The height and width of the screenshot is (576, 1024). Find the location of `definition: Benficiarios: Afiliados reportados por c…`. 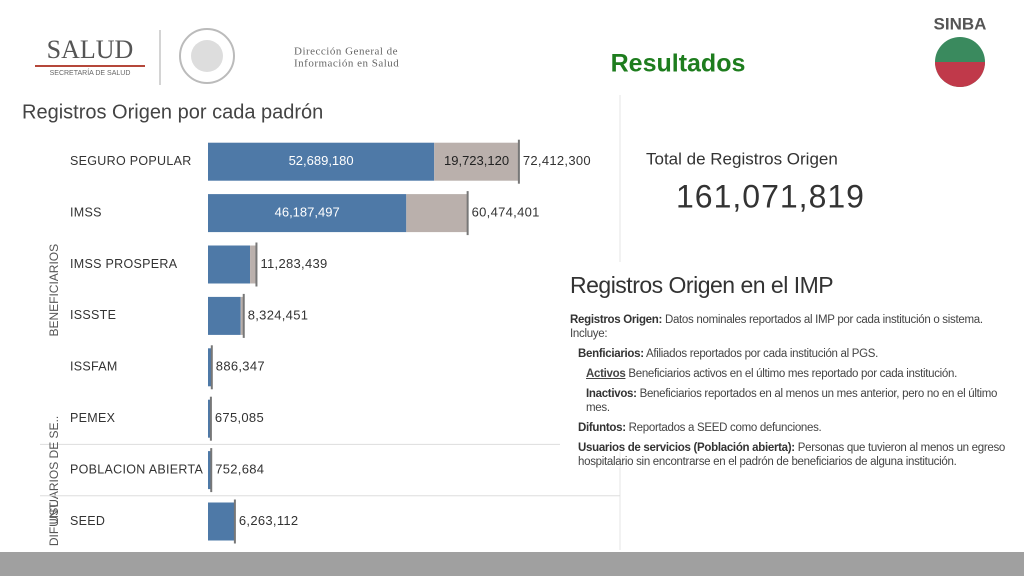

definition: Benficiarios: Afiliados reportados por c… is located at coordinates (792, 354).